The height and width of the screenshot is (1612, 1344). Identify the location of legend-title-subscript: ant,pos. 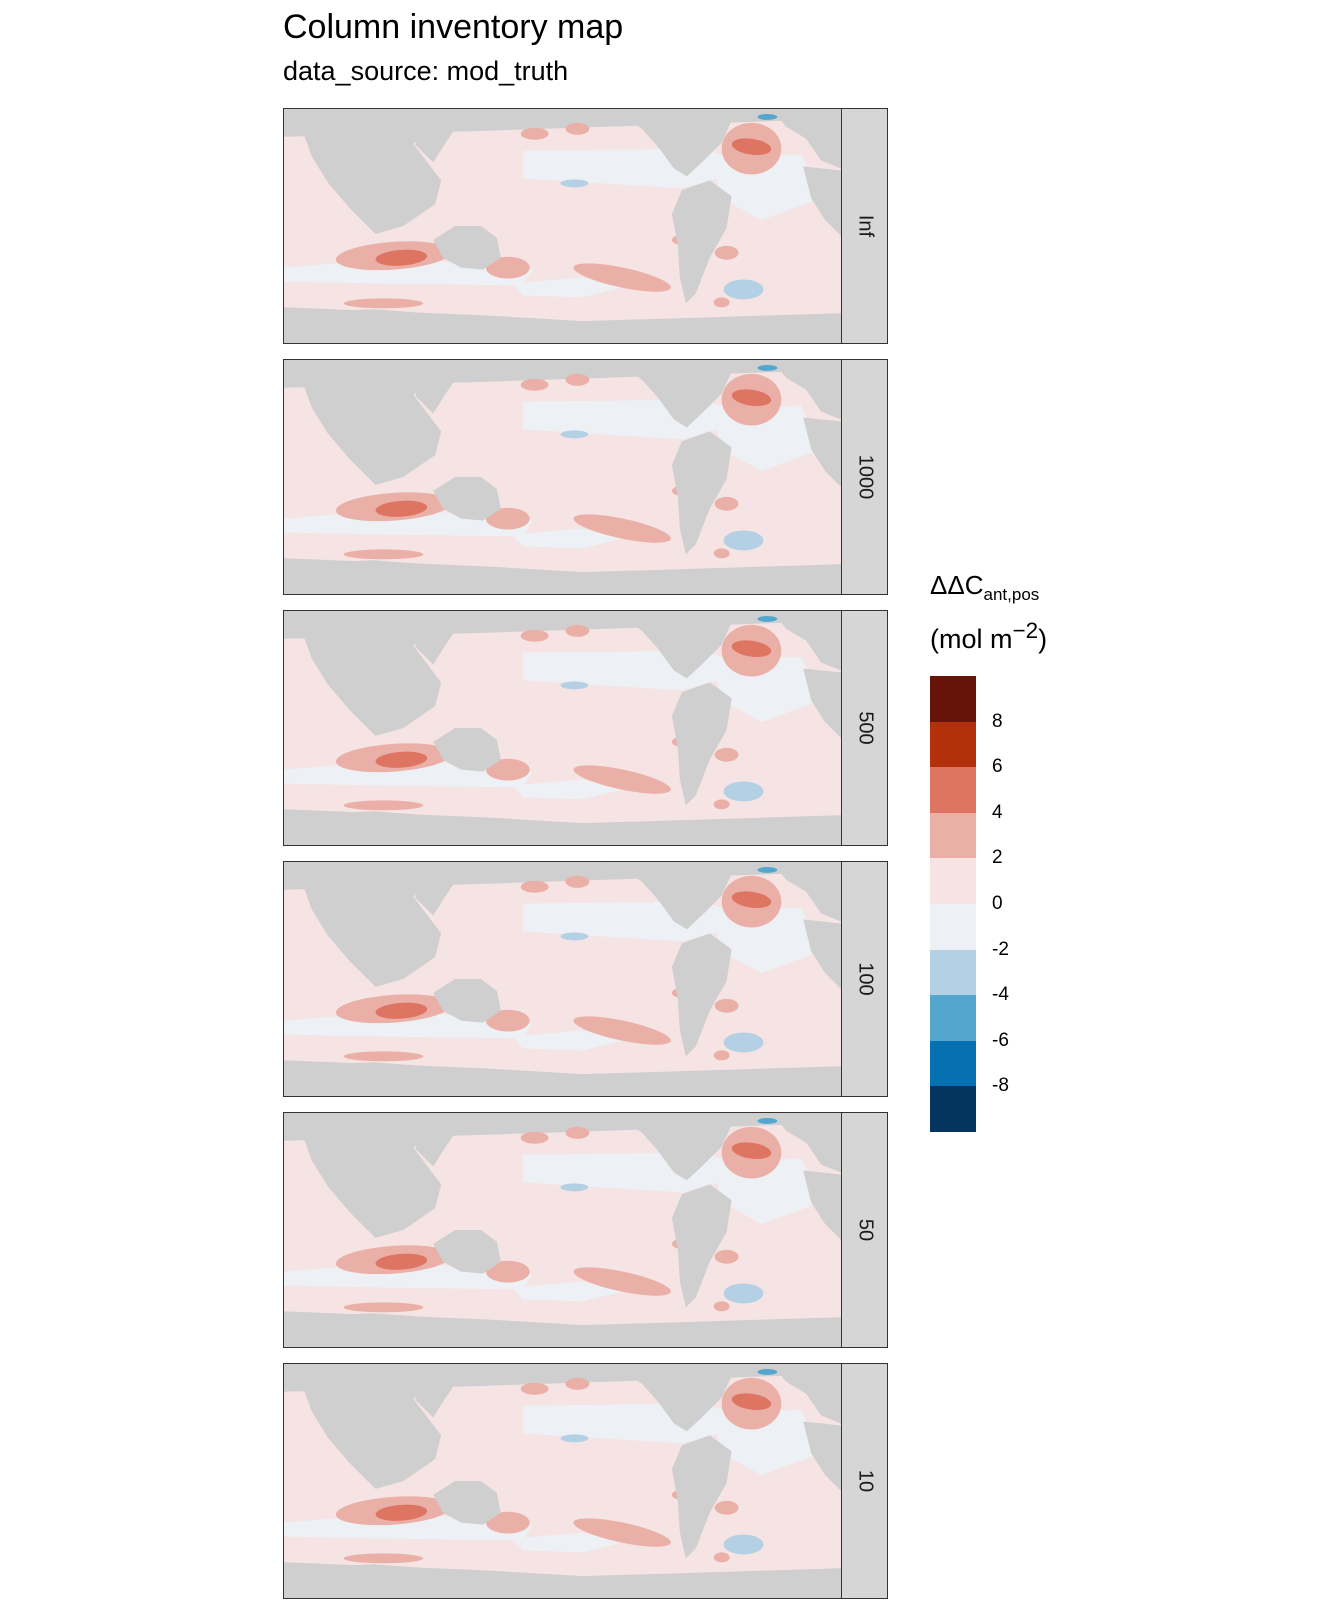
(1011, 594).